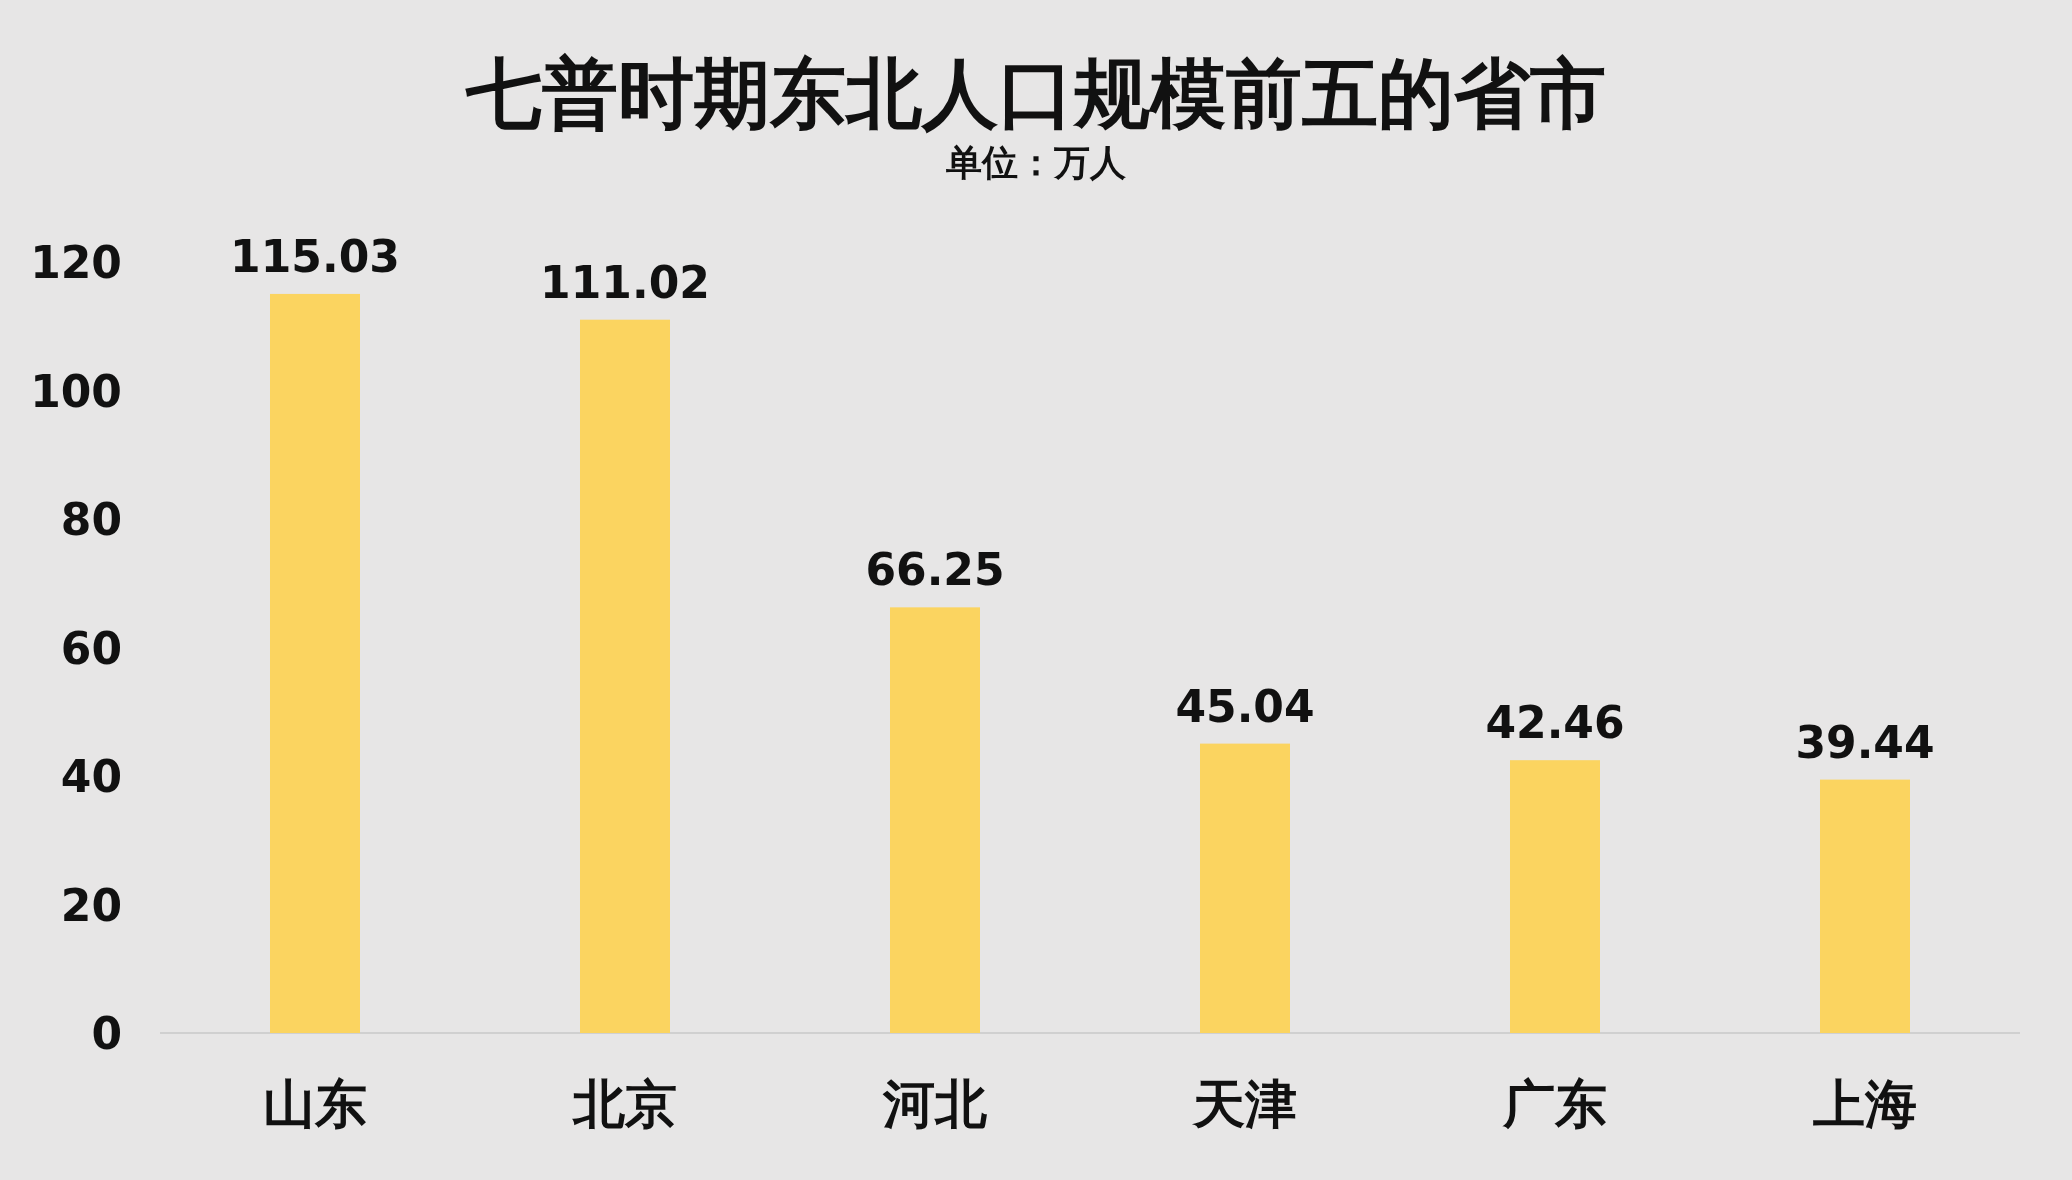 The width and height of the screenshot is (2072, 1180). I want to click on data-label: 45.04, so click(1245, 706).